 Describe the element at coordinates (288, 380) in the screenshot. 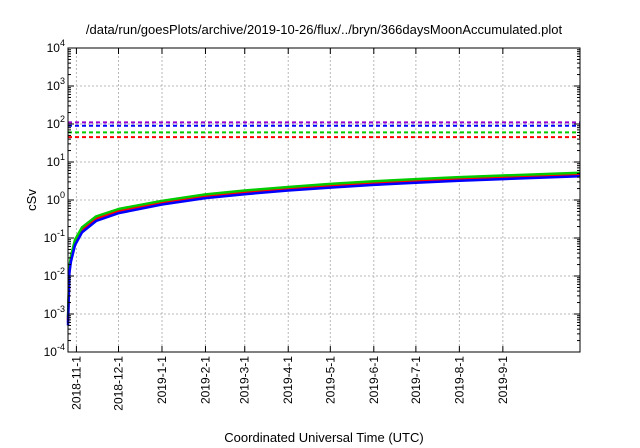

I see `x-tick-label: 2019-4-1` at that location.